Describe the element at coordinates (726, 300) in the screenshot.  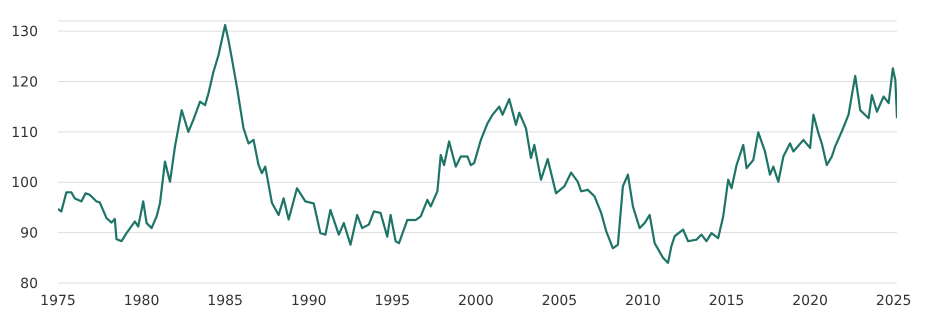
I see `x-tick-label: 2015` at that location.